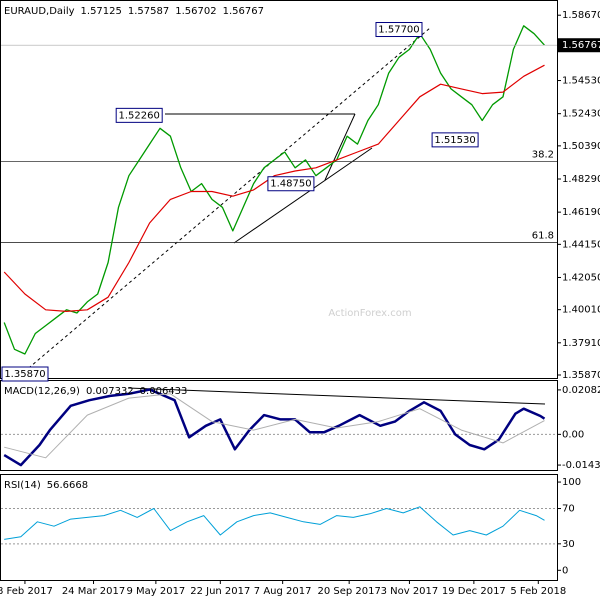 The image size is (600, 600). Describe the element at coordinates (581, 343) in the screenshot. I see `y-tick-label: 1.37910` at that location.